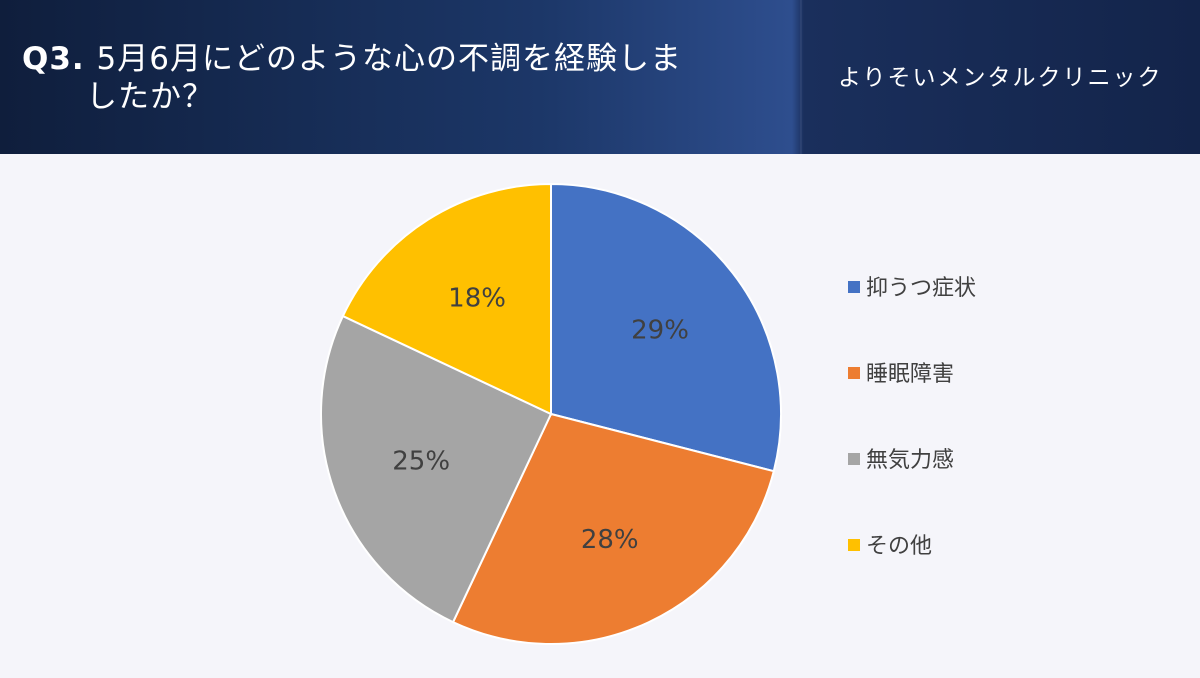  Describe the element at coordinates (1000, 78) in the screenshot. I see `clinic-brand: よりそいメンタルクリニック` at that location.